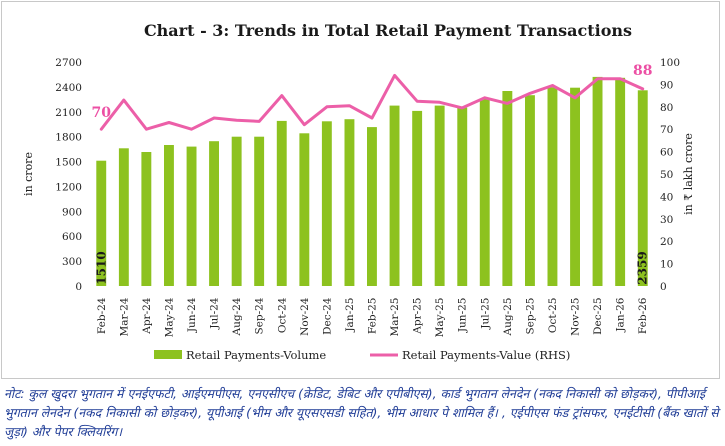 The height and width of the screenshot is (446, 725). What do you see at coordinates (192, 315) in the screenshot?
I see `x-tick-label: Jun-24` at bounding box center [192, 315].